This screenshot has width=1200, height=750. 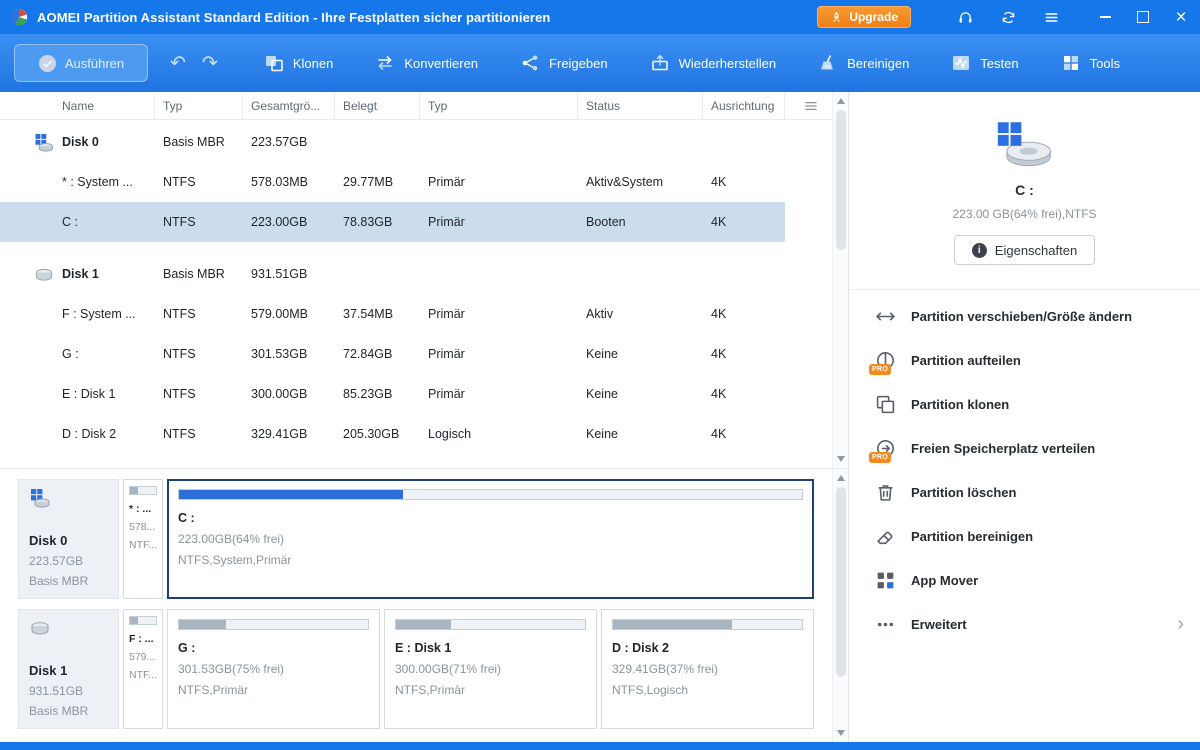 I want to click on menu-icon, so click(x=1051, y=17).